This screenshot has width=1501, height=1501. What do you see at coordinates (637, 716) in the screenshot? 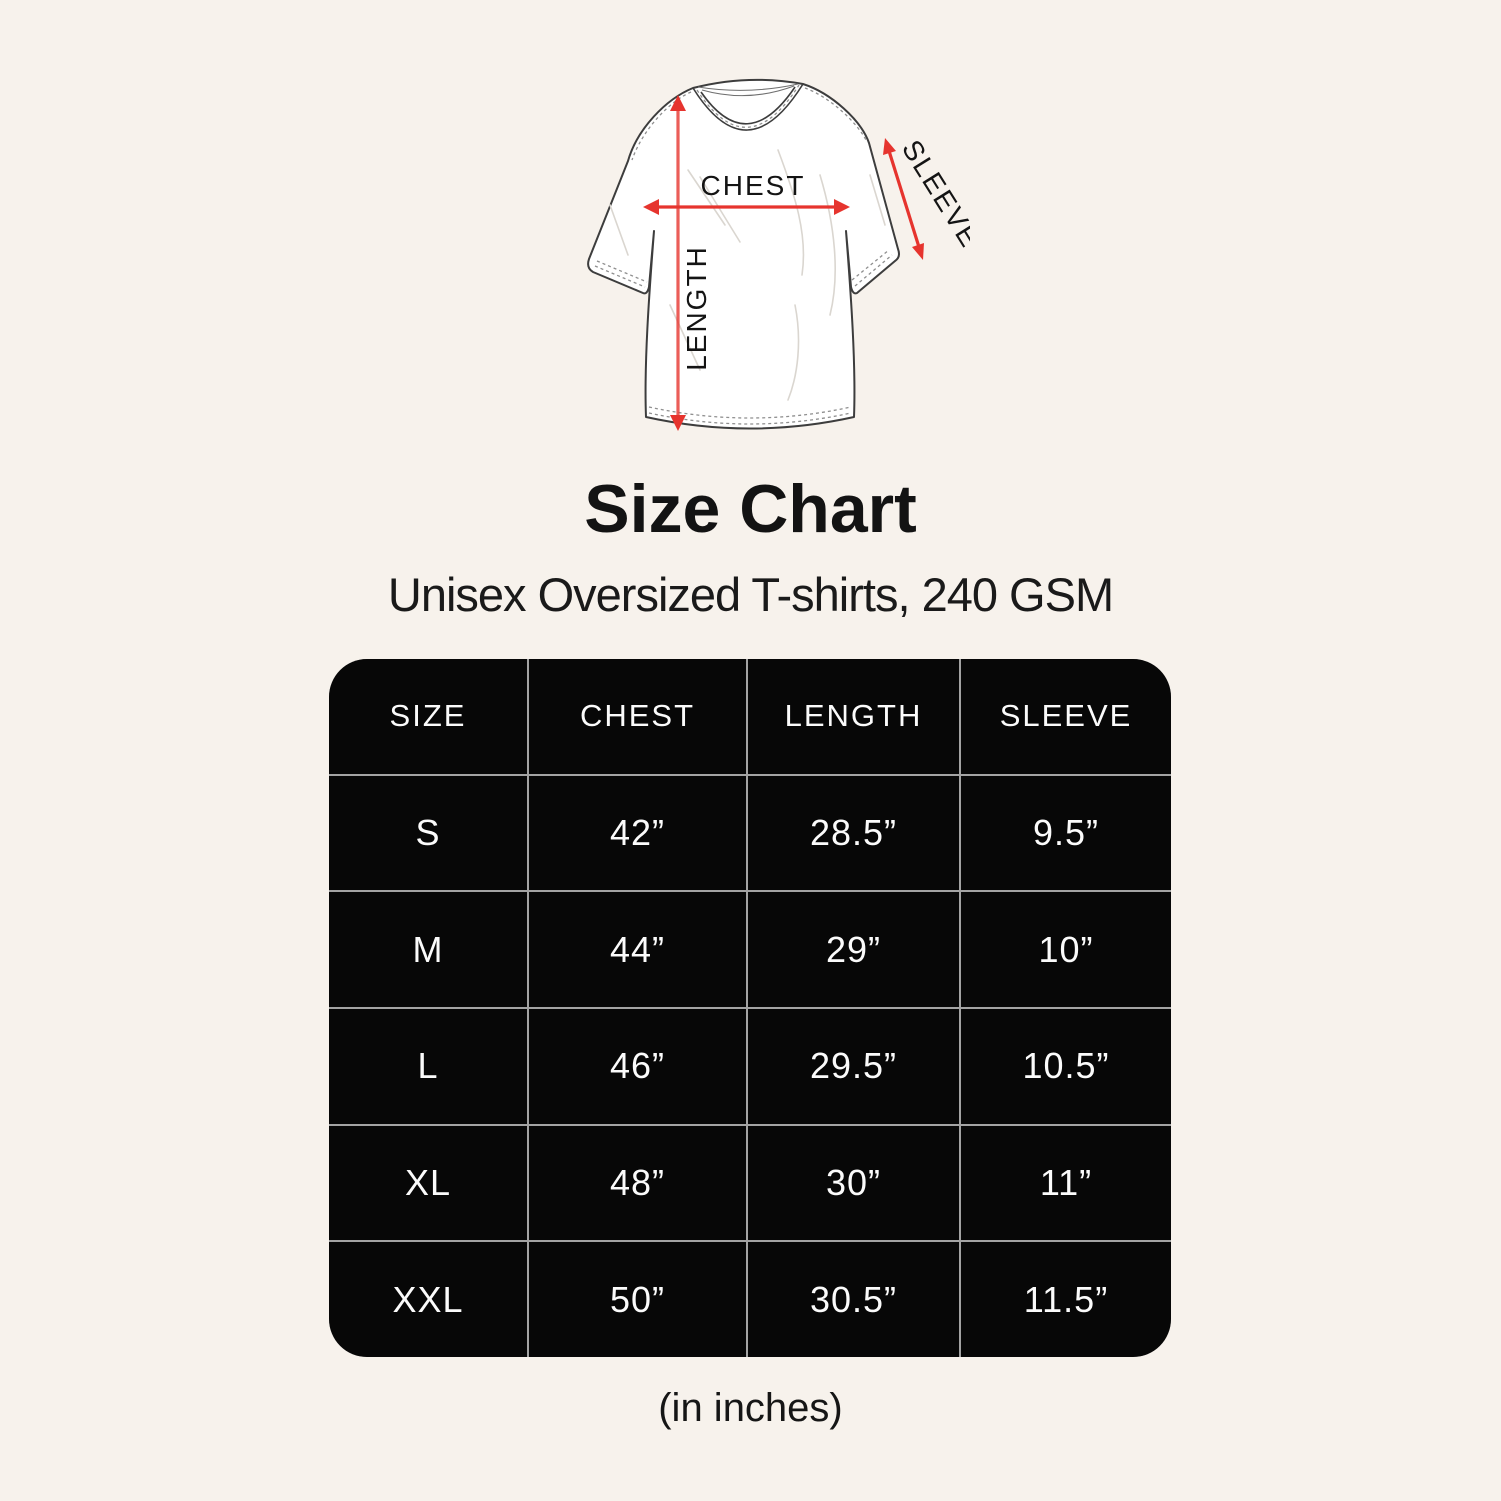
I see `column-header-chest: CHEST` at bounding box center [637, 716].